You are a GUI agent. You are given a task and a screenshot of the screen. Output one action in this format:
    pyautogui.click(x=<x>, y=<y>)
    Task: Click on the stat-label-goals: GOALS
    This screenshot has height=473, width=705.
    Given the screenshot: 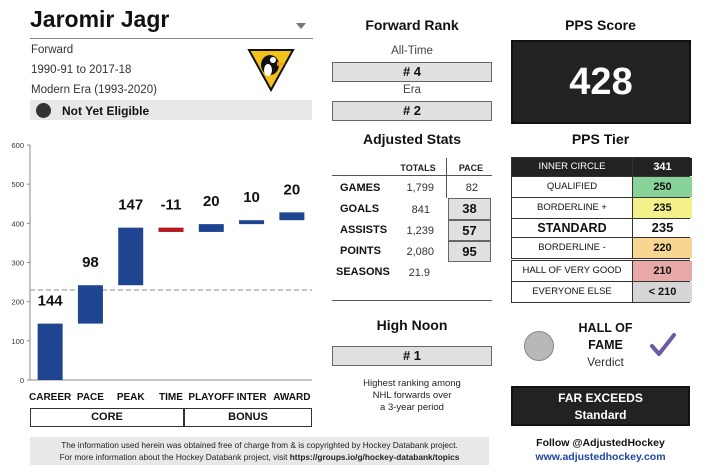 What is the action you would take?
    pyautogui.click(x=360, y=209)
    